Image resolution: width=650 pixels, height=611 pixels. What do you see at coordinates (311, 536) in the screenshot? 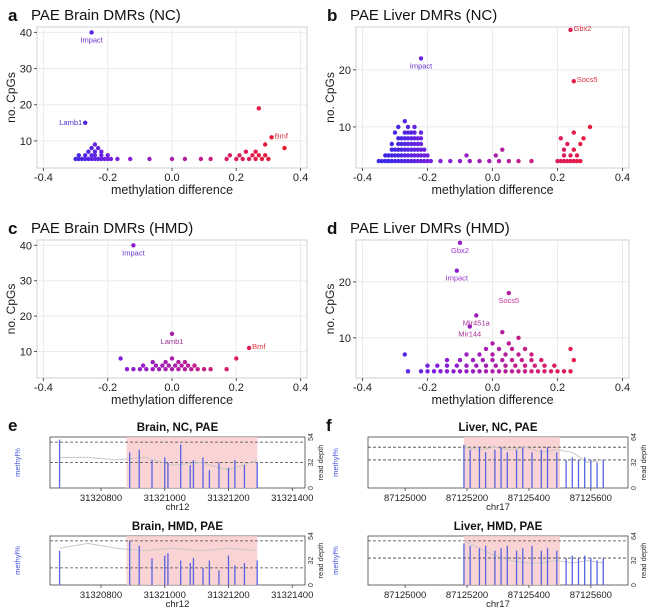
I see `depth-tick-label: 54` at bounding box center [311, 536].